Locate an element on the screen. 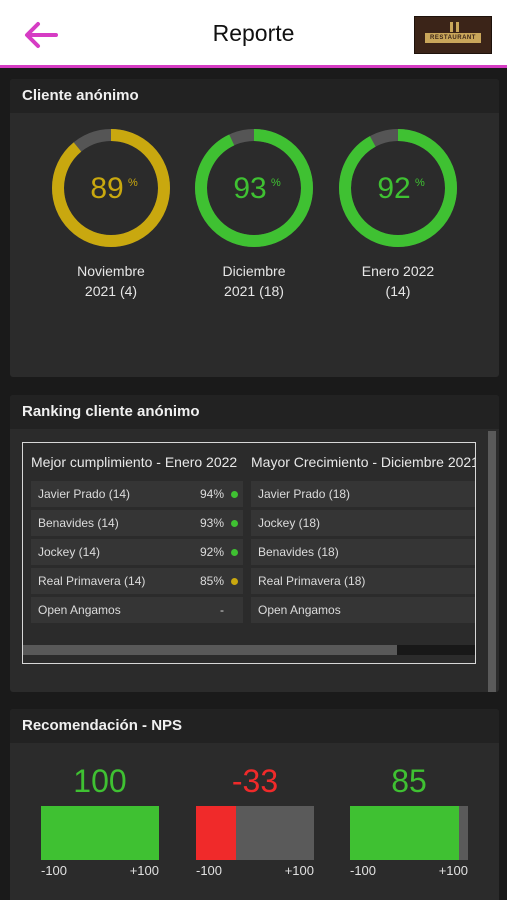 This screenshot has height=900, width=507. logo-text: RESTAURANT is located at coordinates (453, 38).